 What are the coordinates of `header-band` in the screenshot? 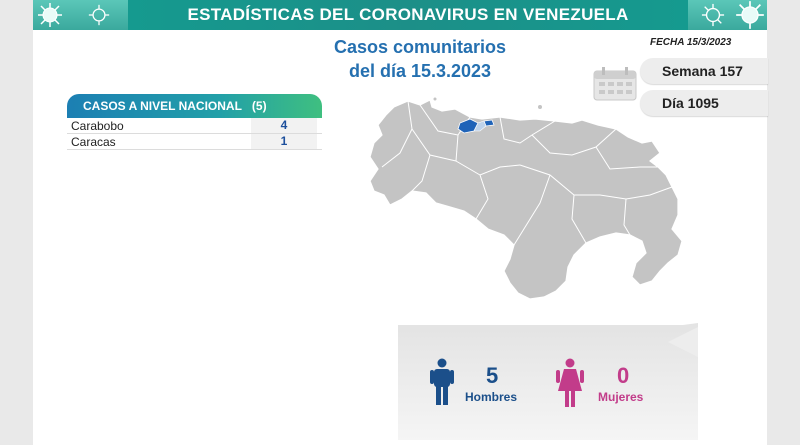 It's located at (408, 15).